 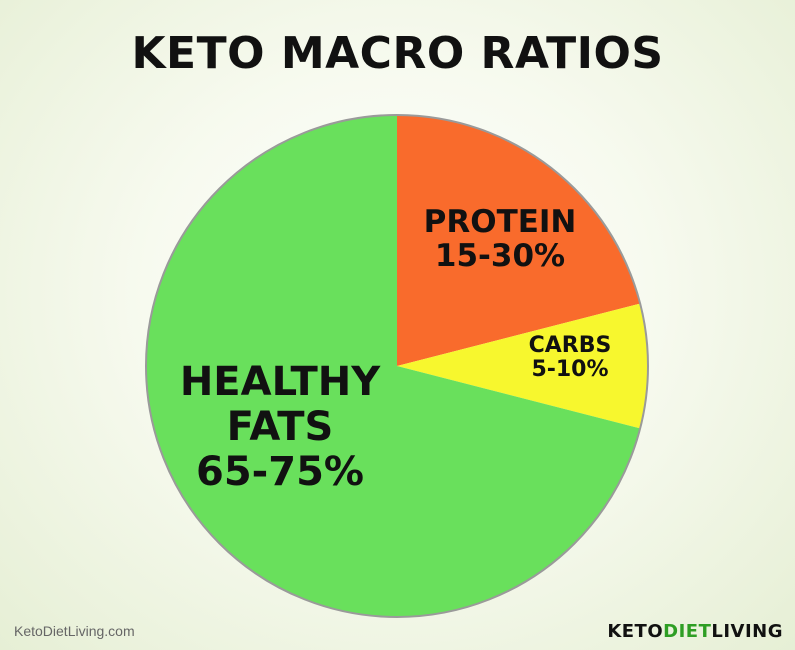 What do you see at coordinates (279, 471) in the screenshot?
I see `fats-label-range: 65-75%` at bounding box center [279, 471].